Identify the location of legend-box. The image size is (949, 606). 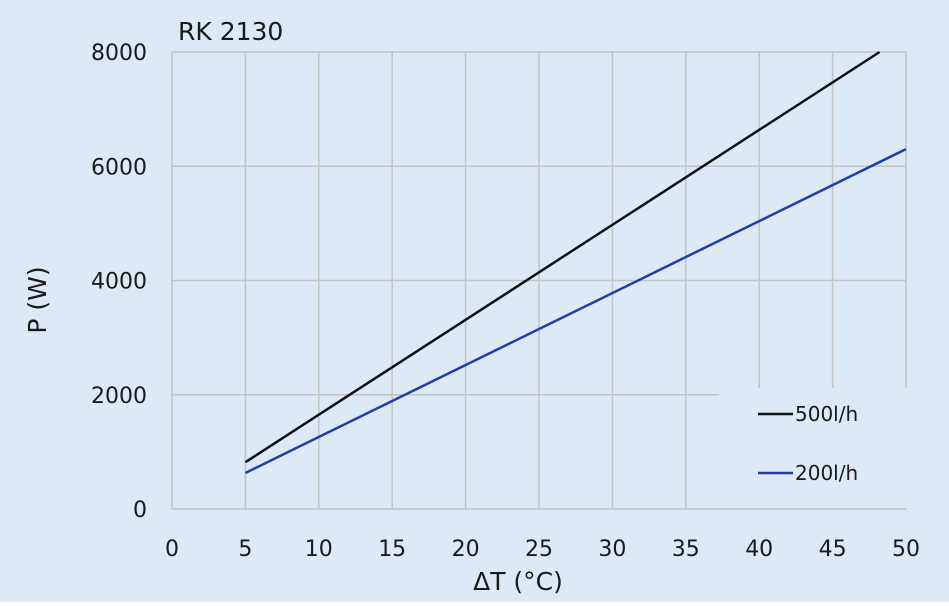
(814, 448).